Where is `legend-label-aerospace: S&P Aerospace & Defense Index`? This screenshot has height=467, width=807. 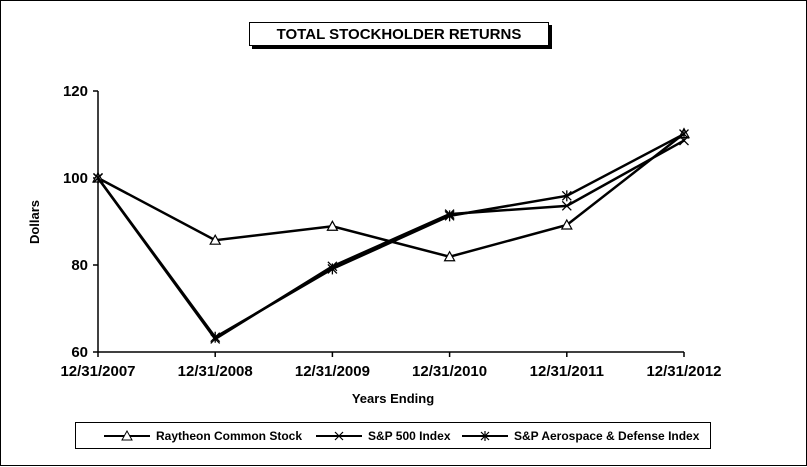
legend-label-aerospace: S&P Aerospace & Defense Index is located at coordinates (607, 435).